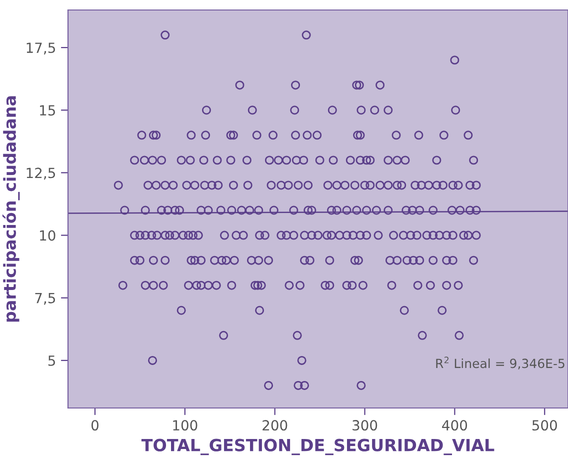 This screenshot has height=464, width=568. Describe the element at coordinates (365, 425) in the screenshot. I see `x-tick-label: 300` at that location.